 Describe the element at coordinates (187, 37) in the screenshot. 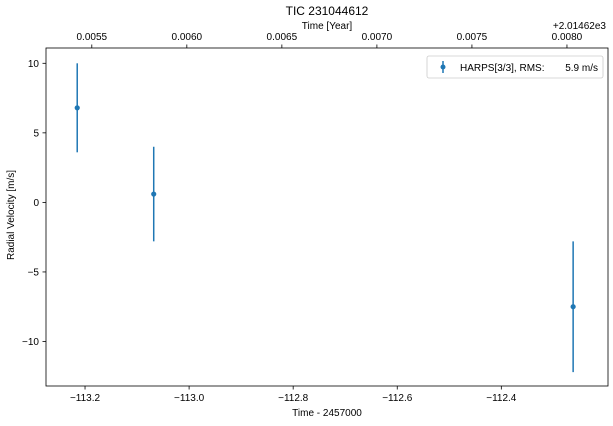

I see `top-tick-label: 0.0060` at that location.